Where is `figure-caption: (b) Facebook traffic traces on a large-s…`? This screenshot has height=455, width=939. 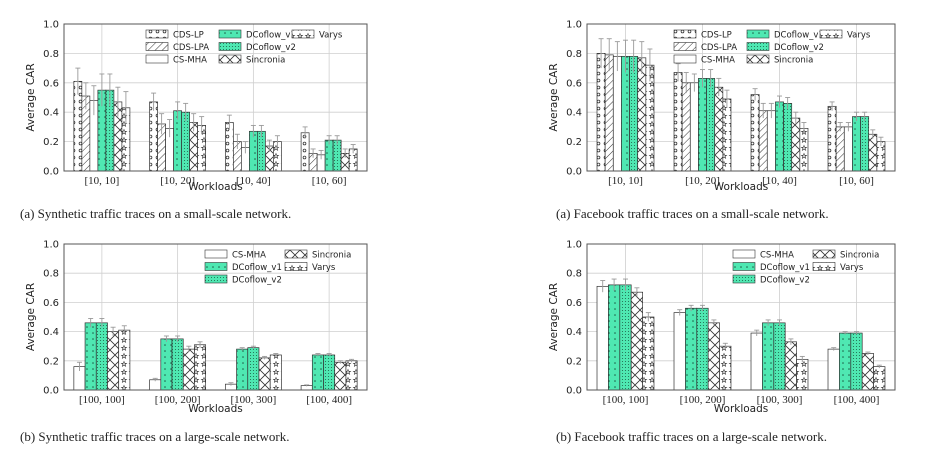 figure-caption: (b) Facebook traffic traces on a large-s… is located at coordinates (691, 436).